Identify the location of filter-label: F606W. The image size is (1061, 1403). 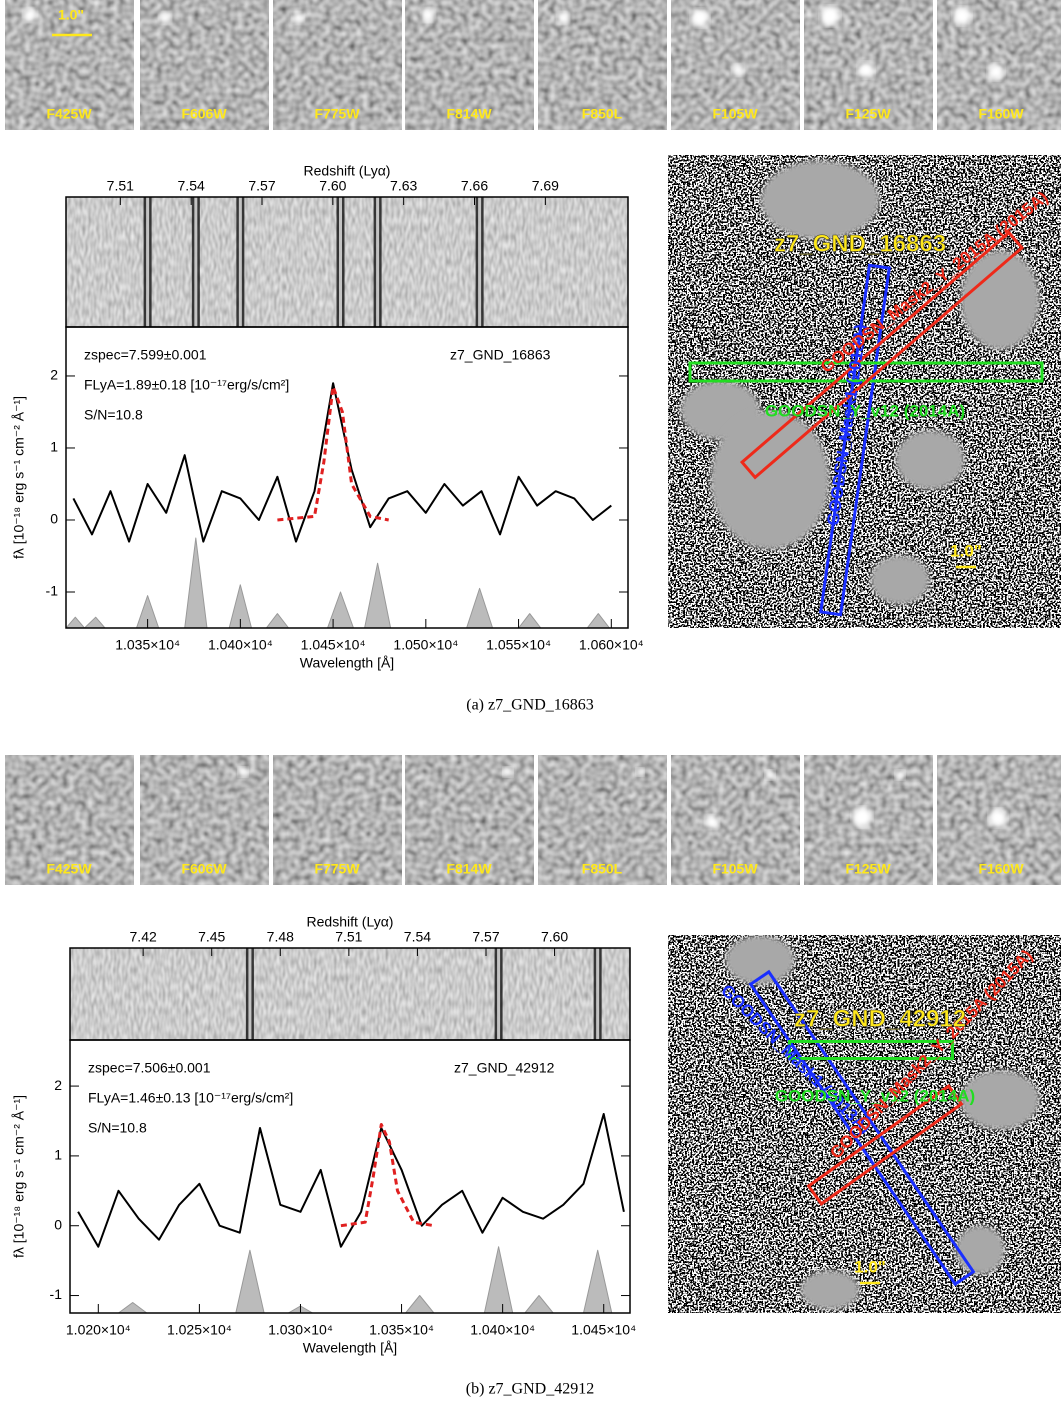
(204, 114).